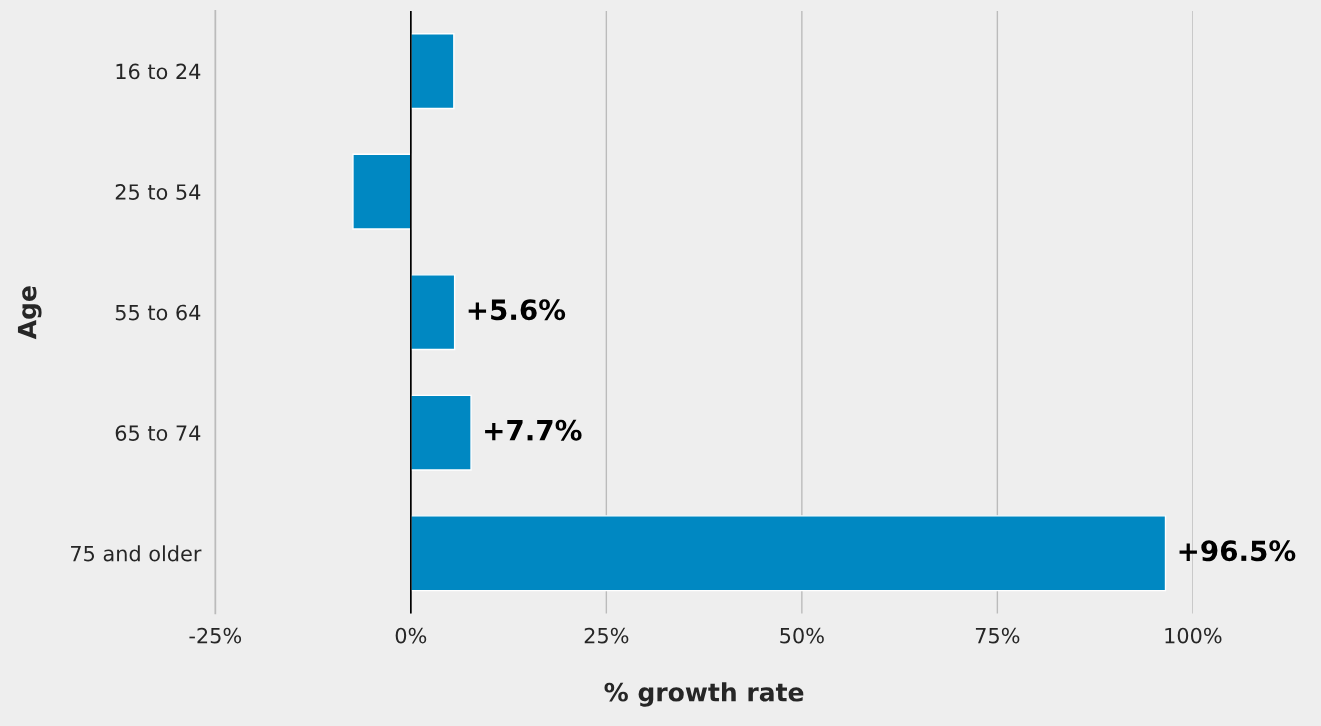 The width and height of the screenshot is (1321, 726). I want to click on y-tick-label: 55 to 64, so click(158, 312).